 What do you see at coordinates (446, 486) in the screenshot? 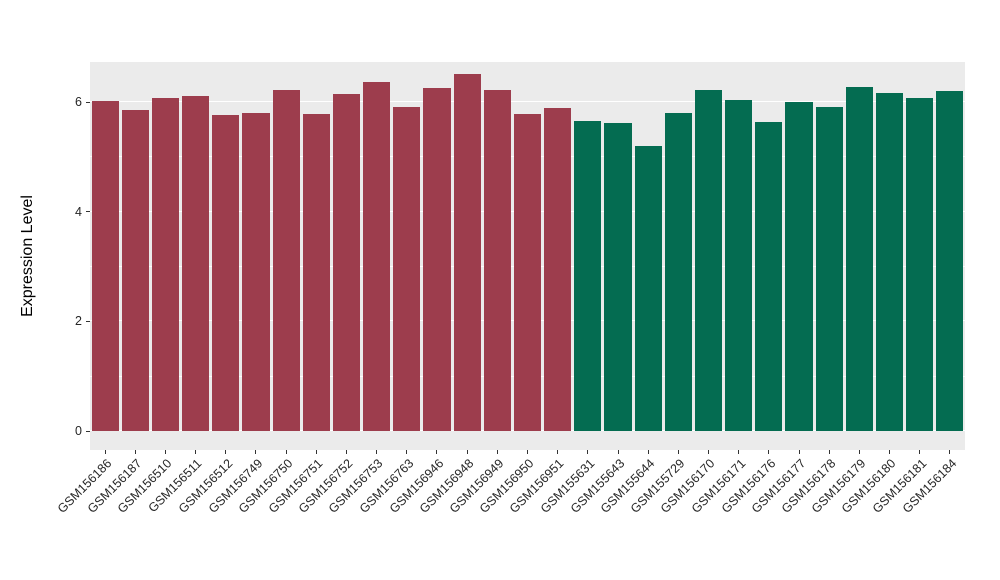
I see `x-tick-label: GSM156948` at bounding box center [446, 486].